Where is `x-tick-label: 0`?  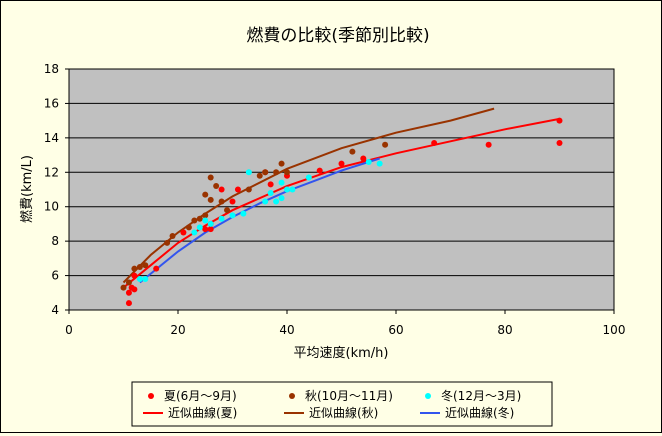 x-tick-label: 0 is located at coordinates (69, 330).